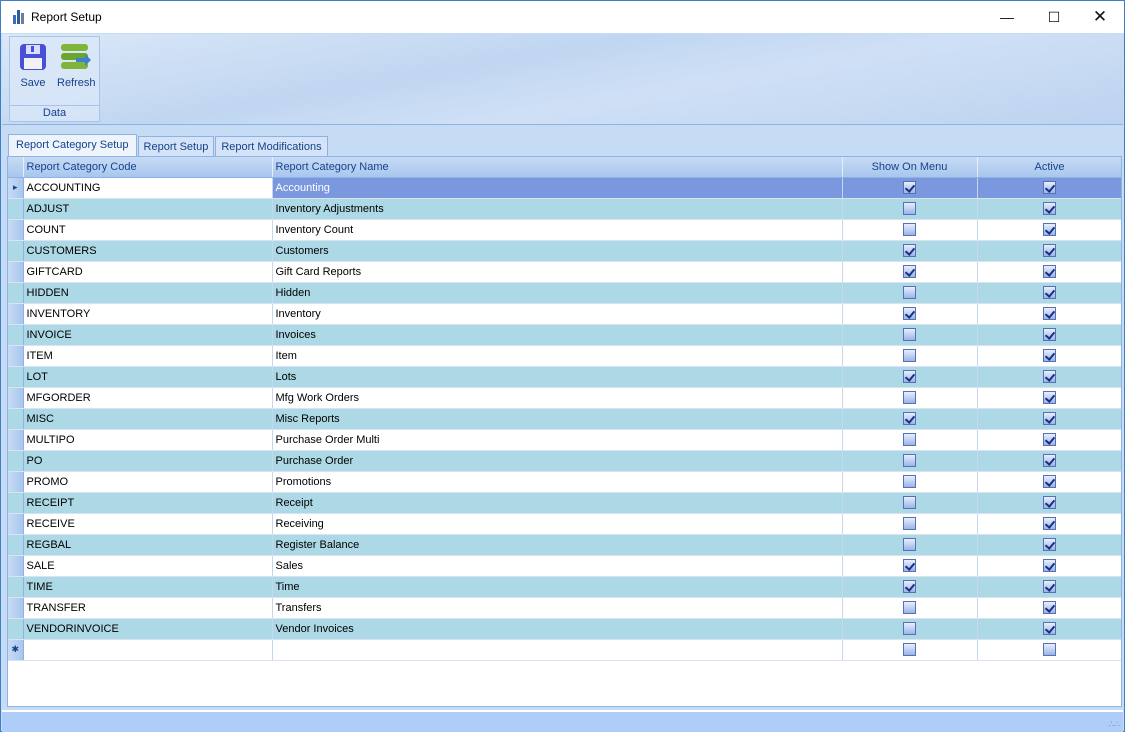  I want to click on column-header-active: Active, so click(1049, 167).